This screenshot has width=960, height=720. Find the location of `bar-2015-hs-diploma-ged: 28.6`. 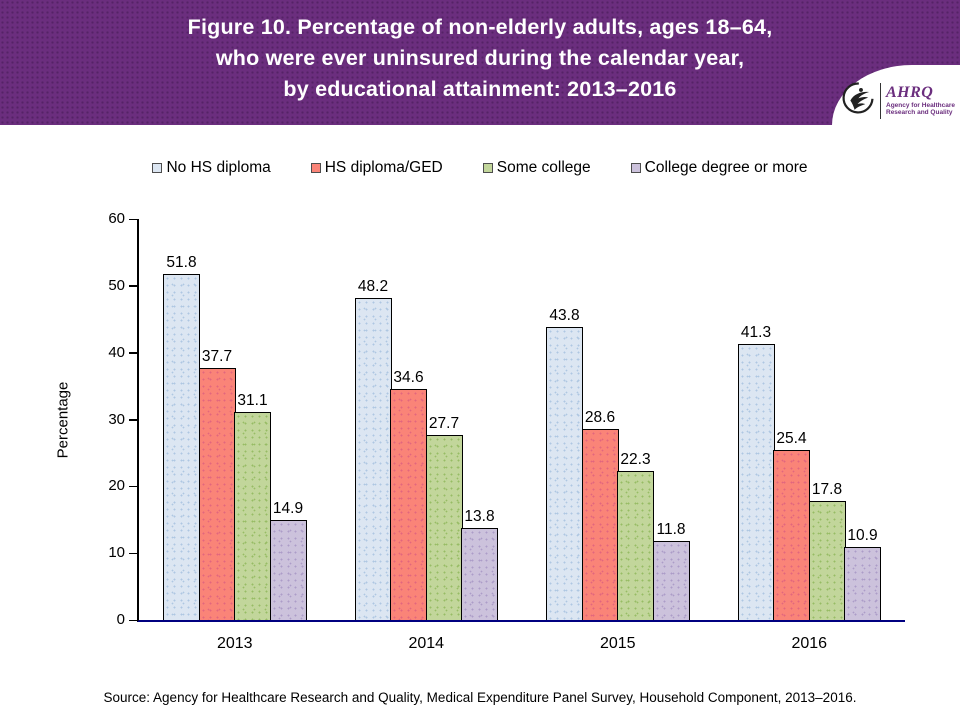

bar-2015-hs-diploma-ged: 28.6 is located at coordinates (600, 514).